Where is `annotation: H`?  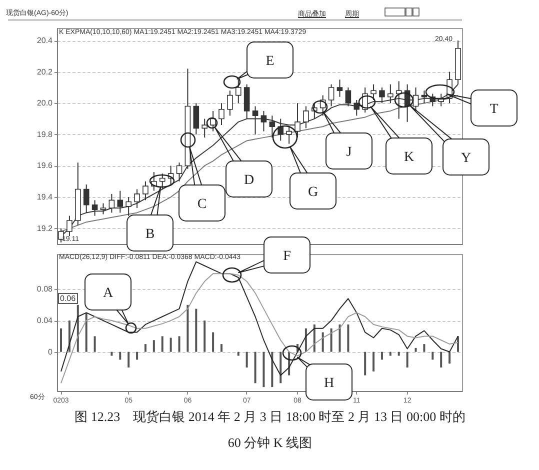 annotation: H is located at coordinates (329, 383).